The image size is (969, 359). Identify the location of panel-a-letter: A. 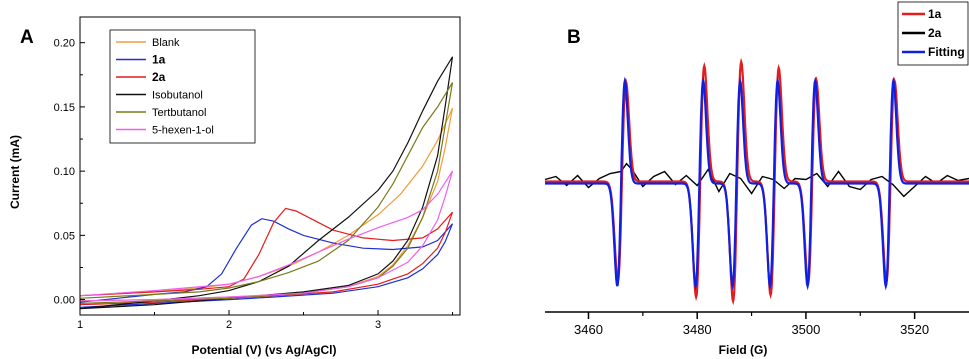
(27, 37).